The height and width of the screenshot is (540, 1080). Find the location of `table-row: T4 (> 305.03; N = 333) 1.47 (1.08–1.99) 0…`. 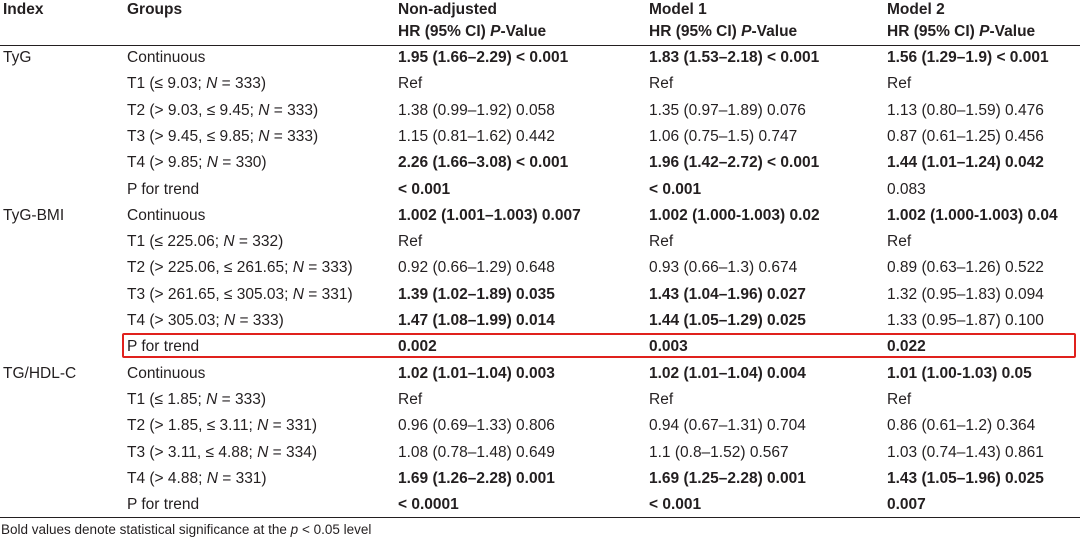

table-row: T4 (> 305.03; N = 333) 1.47 (1.08–1.99) 0… is located at coordinates (540, 321).